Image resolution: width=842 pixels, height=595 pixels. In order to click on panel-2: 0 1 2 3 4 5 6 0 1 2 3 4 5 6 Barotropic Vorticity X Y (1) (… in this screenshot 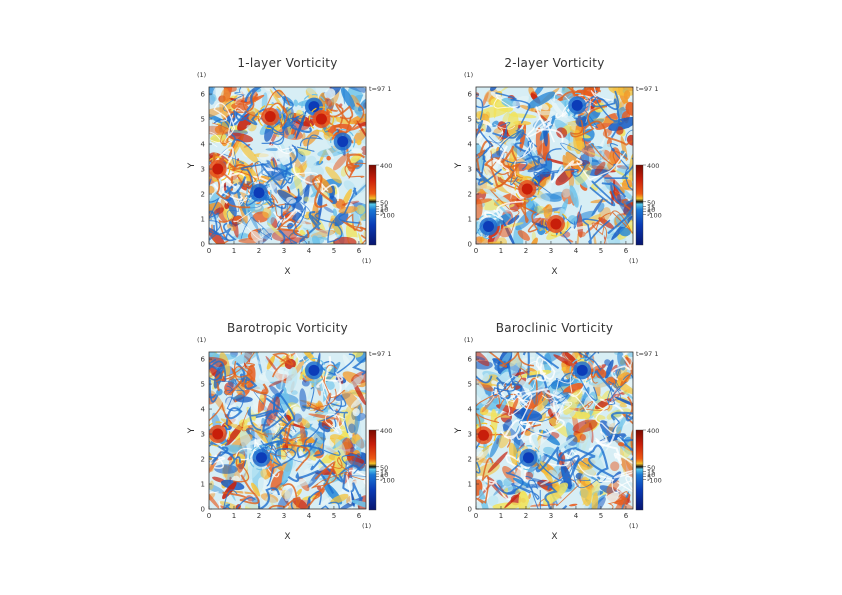, I will do `click(291, 431)`.